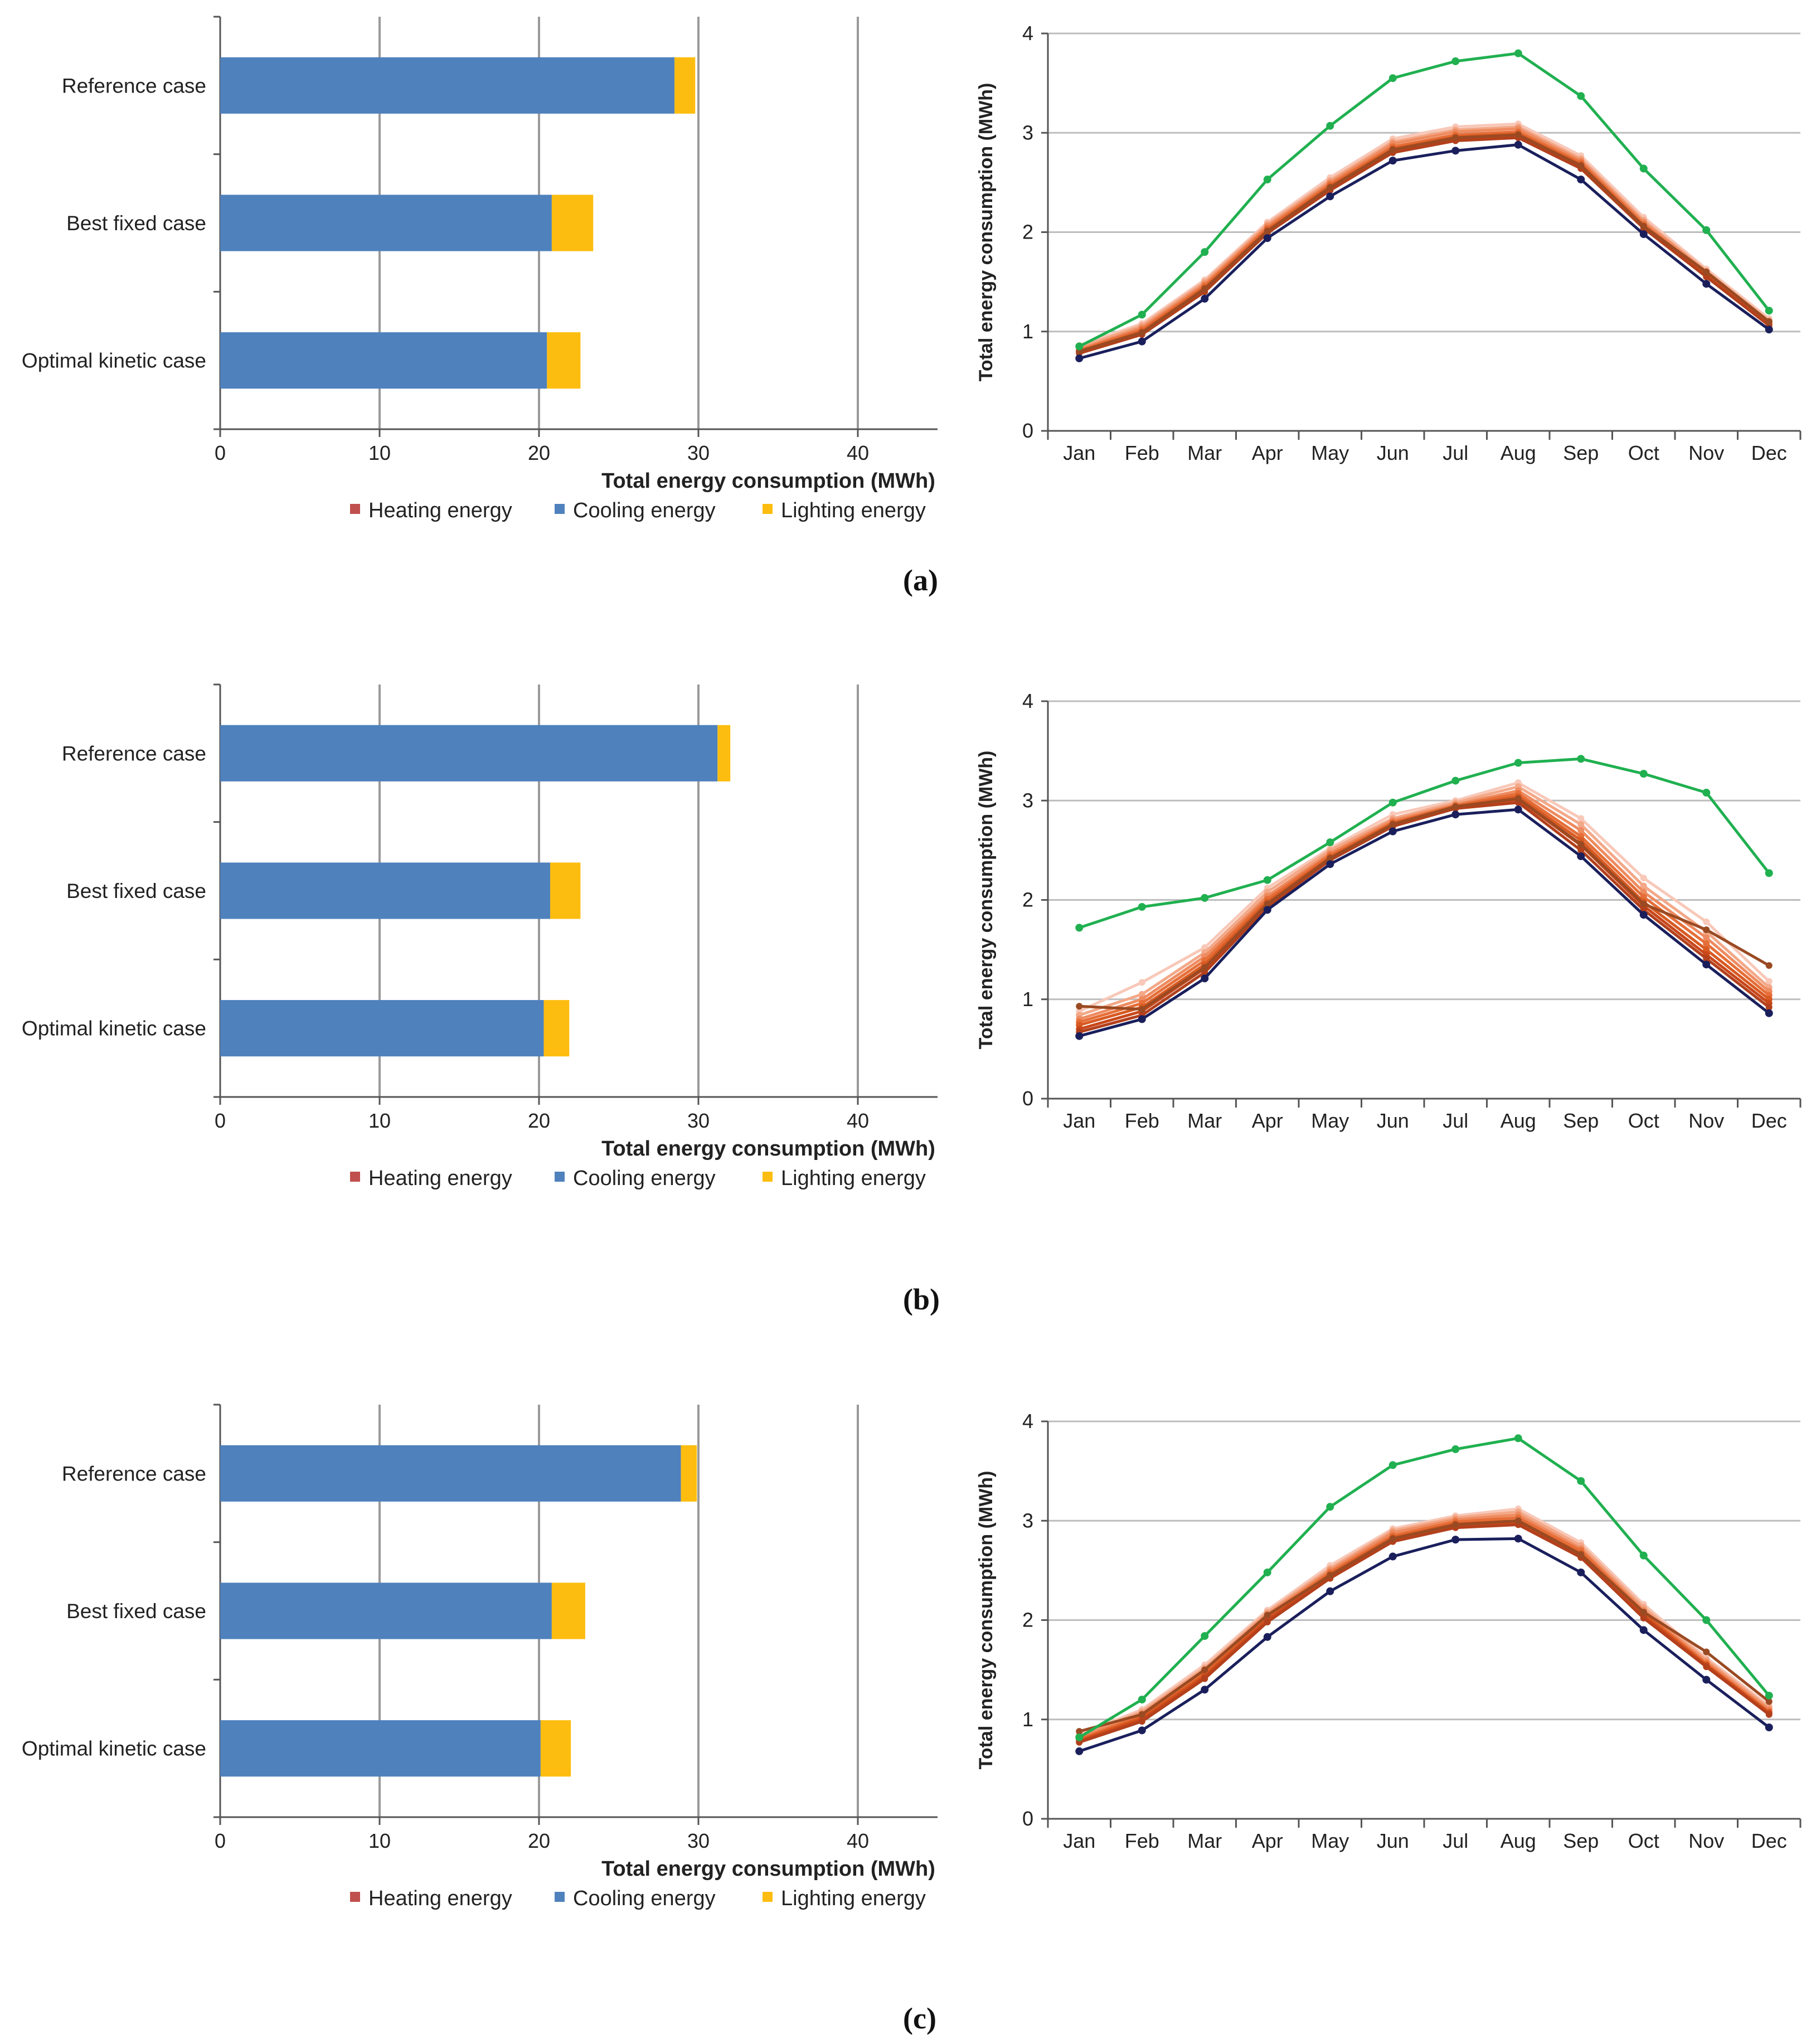 Image resolution: width=1816 pixels, height=2044 pixels. What do you see at coordinates (1027, 331) in the screenshot?
I see `line-y-tick-label: 1` at bounding box center [1027, 331].